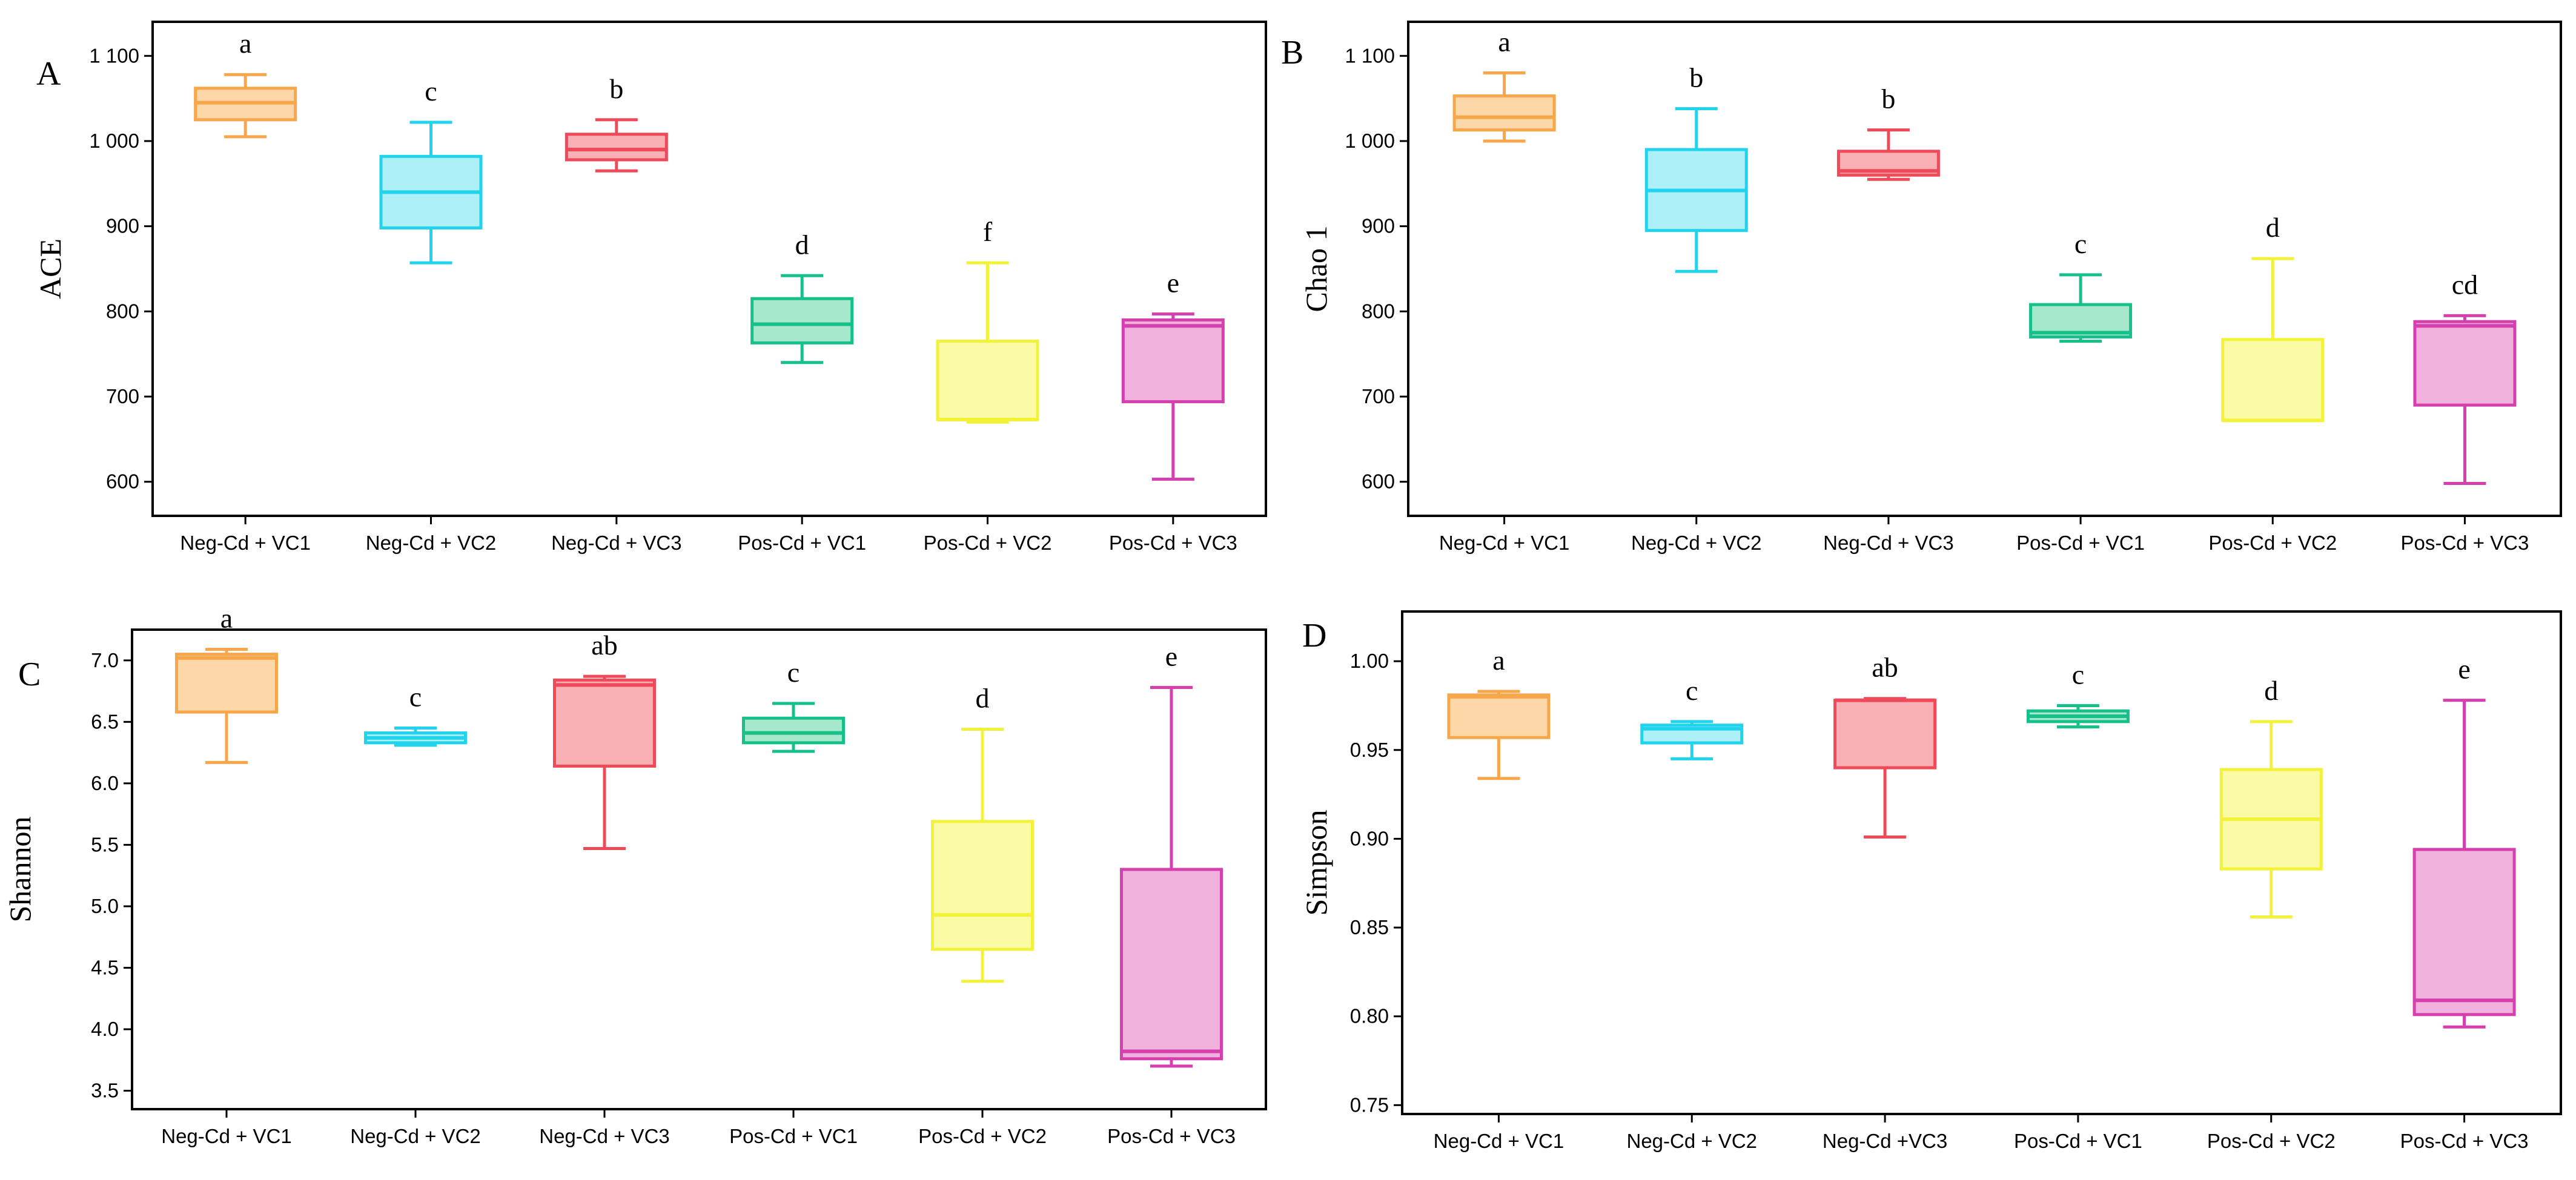 Image resolution: width=2576 pixels, height=1180 pixels. I want to click on chart-a-x-tick-label-0: Neg-Cd + VC1, so click(245, 543).